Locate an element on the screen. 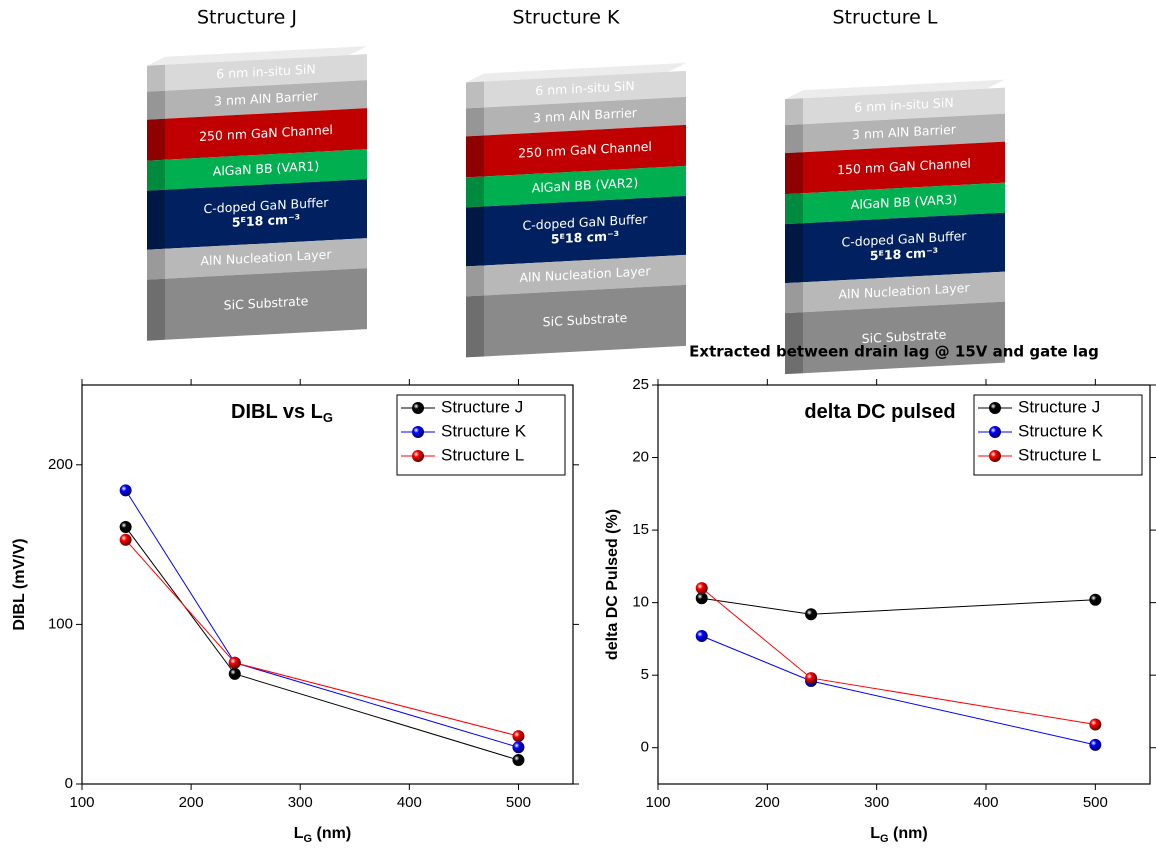 This screenshot has height=854, width=1156. x-tick-label: 300 is located at coordinates (300, 802).